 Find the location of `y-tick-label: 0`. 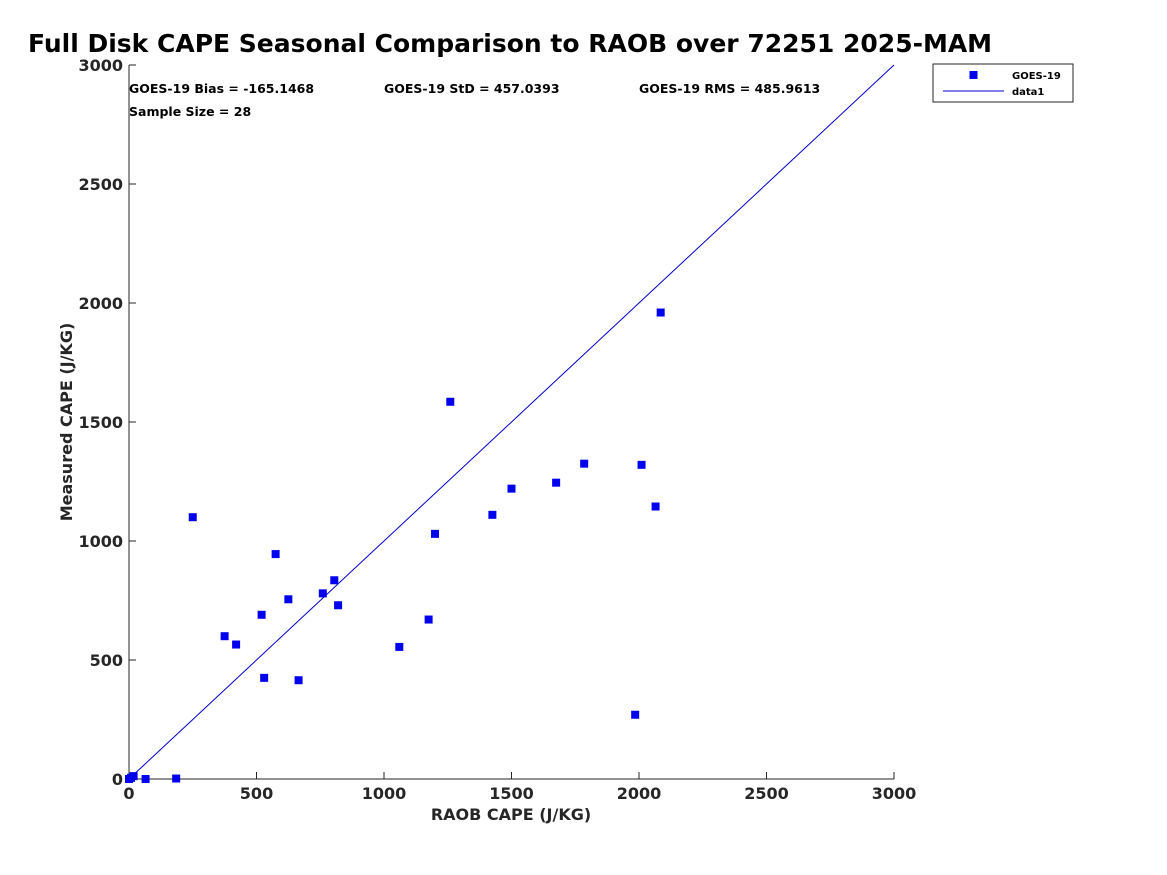

y-tick-label: 0 is located at coordinates (117, 779).